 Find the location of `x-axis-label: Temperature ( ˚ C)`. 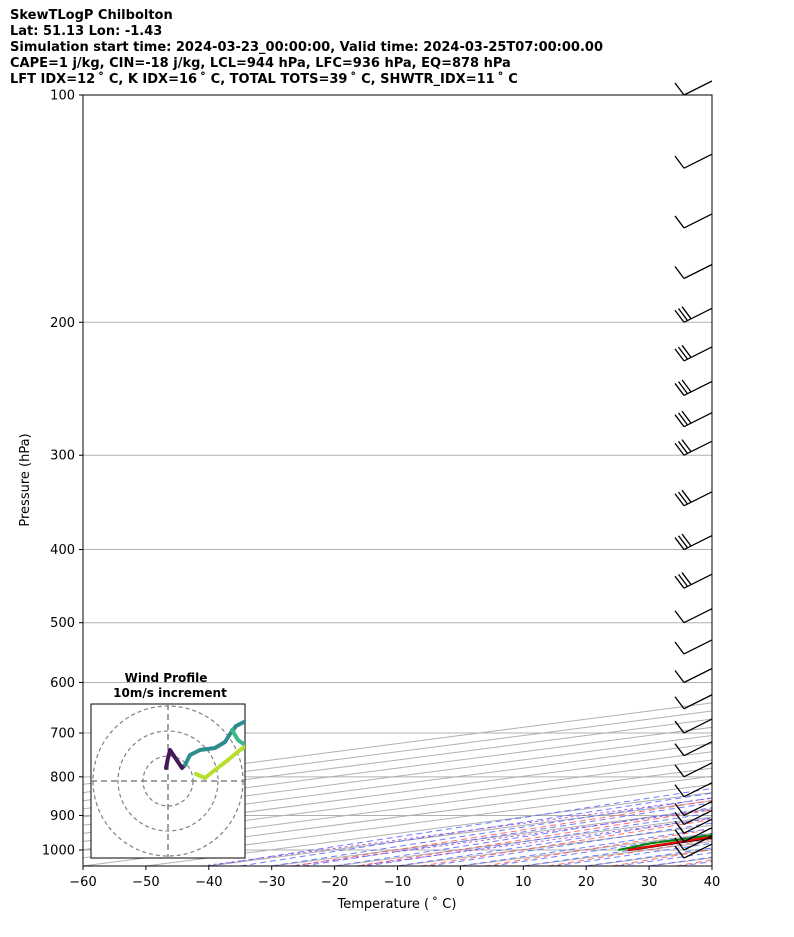

x-axis-label: Temperature ( ˚ C) is located at coordinates (397, 904).